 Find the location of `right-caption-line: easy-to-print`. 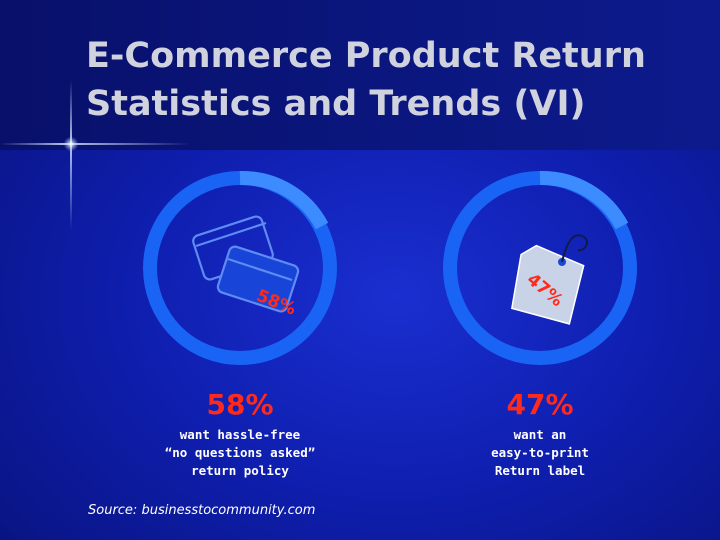

right-caption-line: easy-to-print is located at coordinates (540, 452).